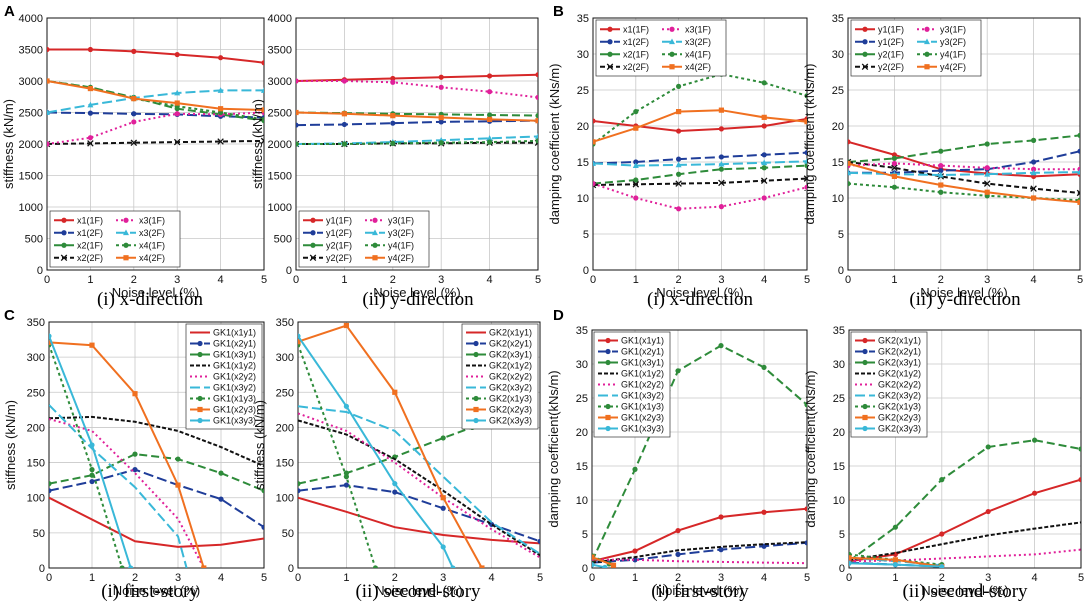  Describe the element at coordinates (419, 488) in the screenshot. I see `series-line-GK2(x1y2)` at that location.